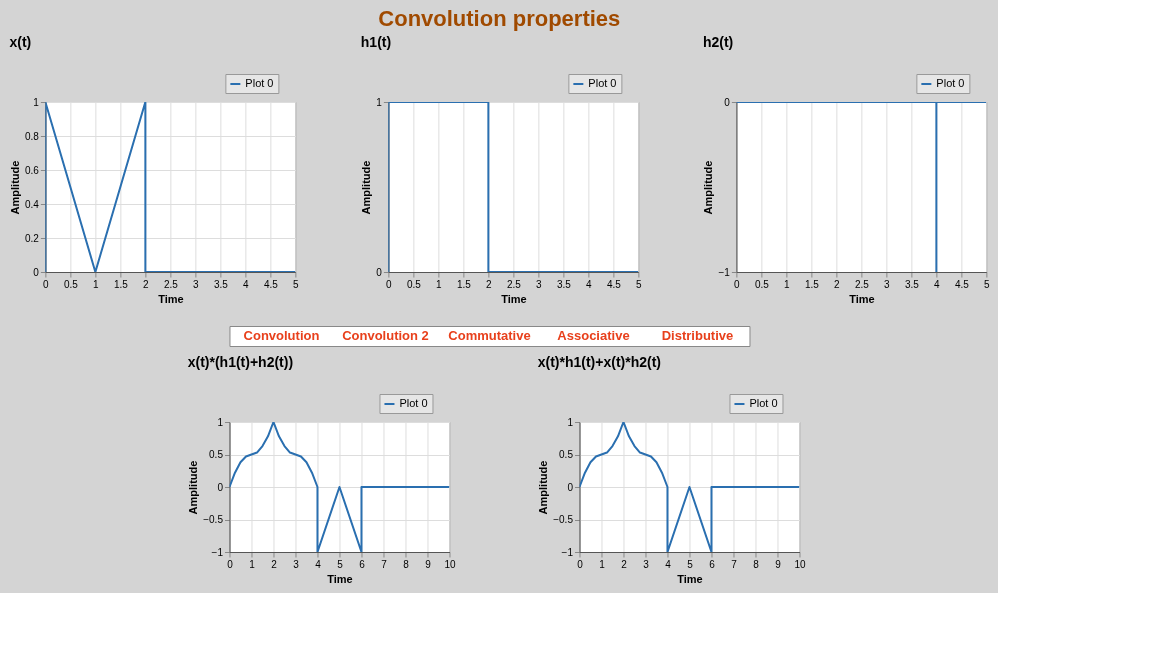 This screenshot has height=646, width=1166. What do you see at coordinates (32, 136) in the screenshot?
I see `y-tick-label: 0.8` at bounding box center [32, 136].